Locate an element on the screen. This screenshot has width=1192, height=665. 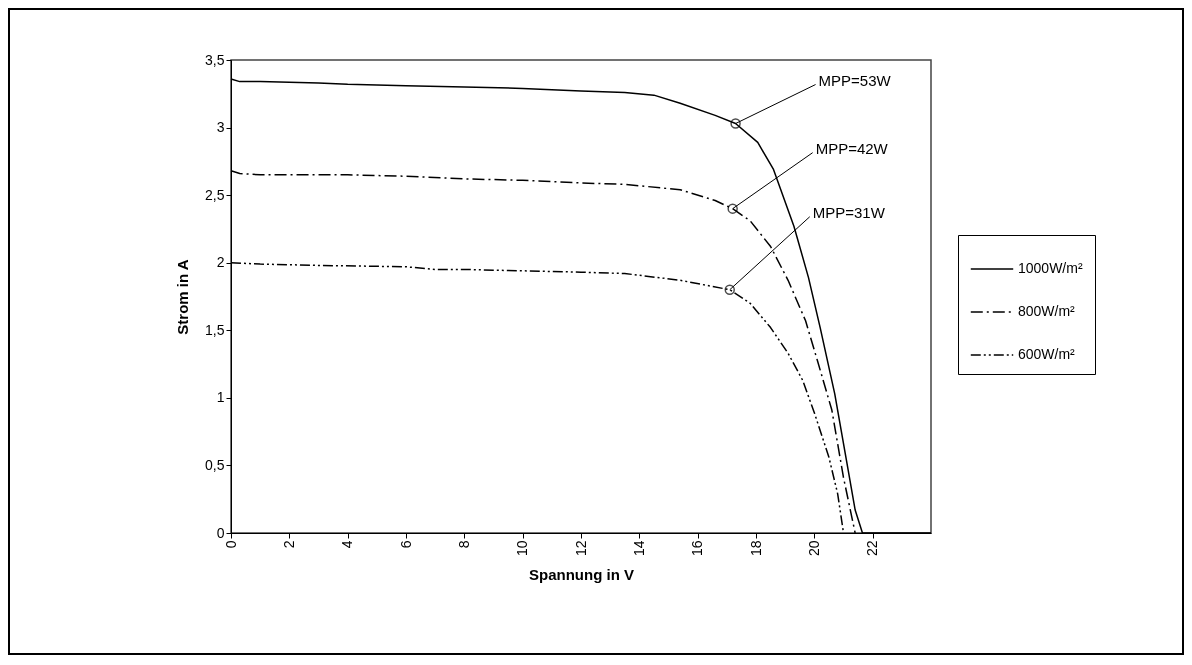
y-tick-label: 3 is located at coordinates (220, 127).